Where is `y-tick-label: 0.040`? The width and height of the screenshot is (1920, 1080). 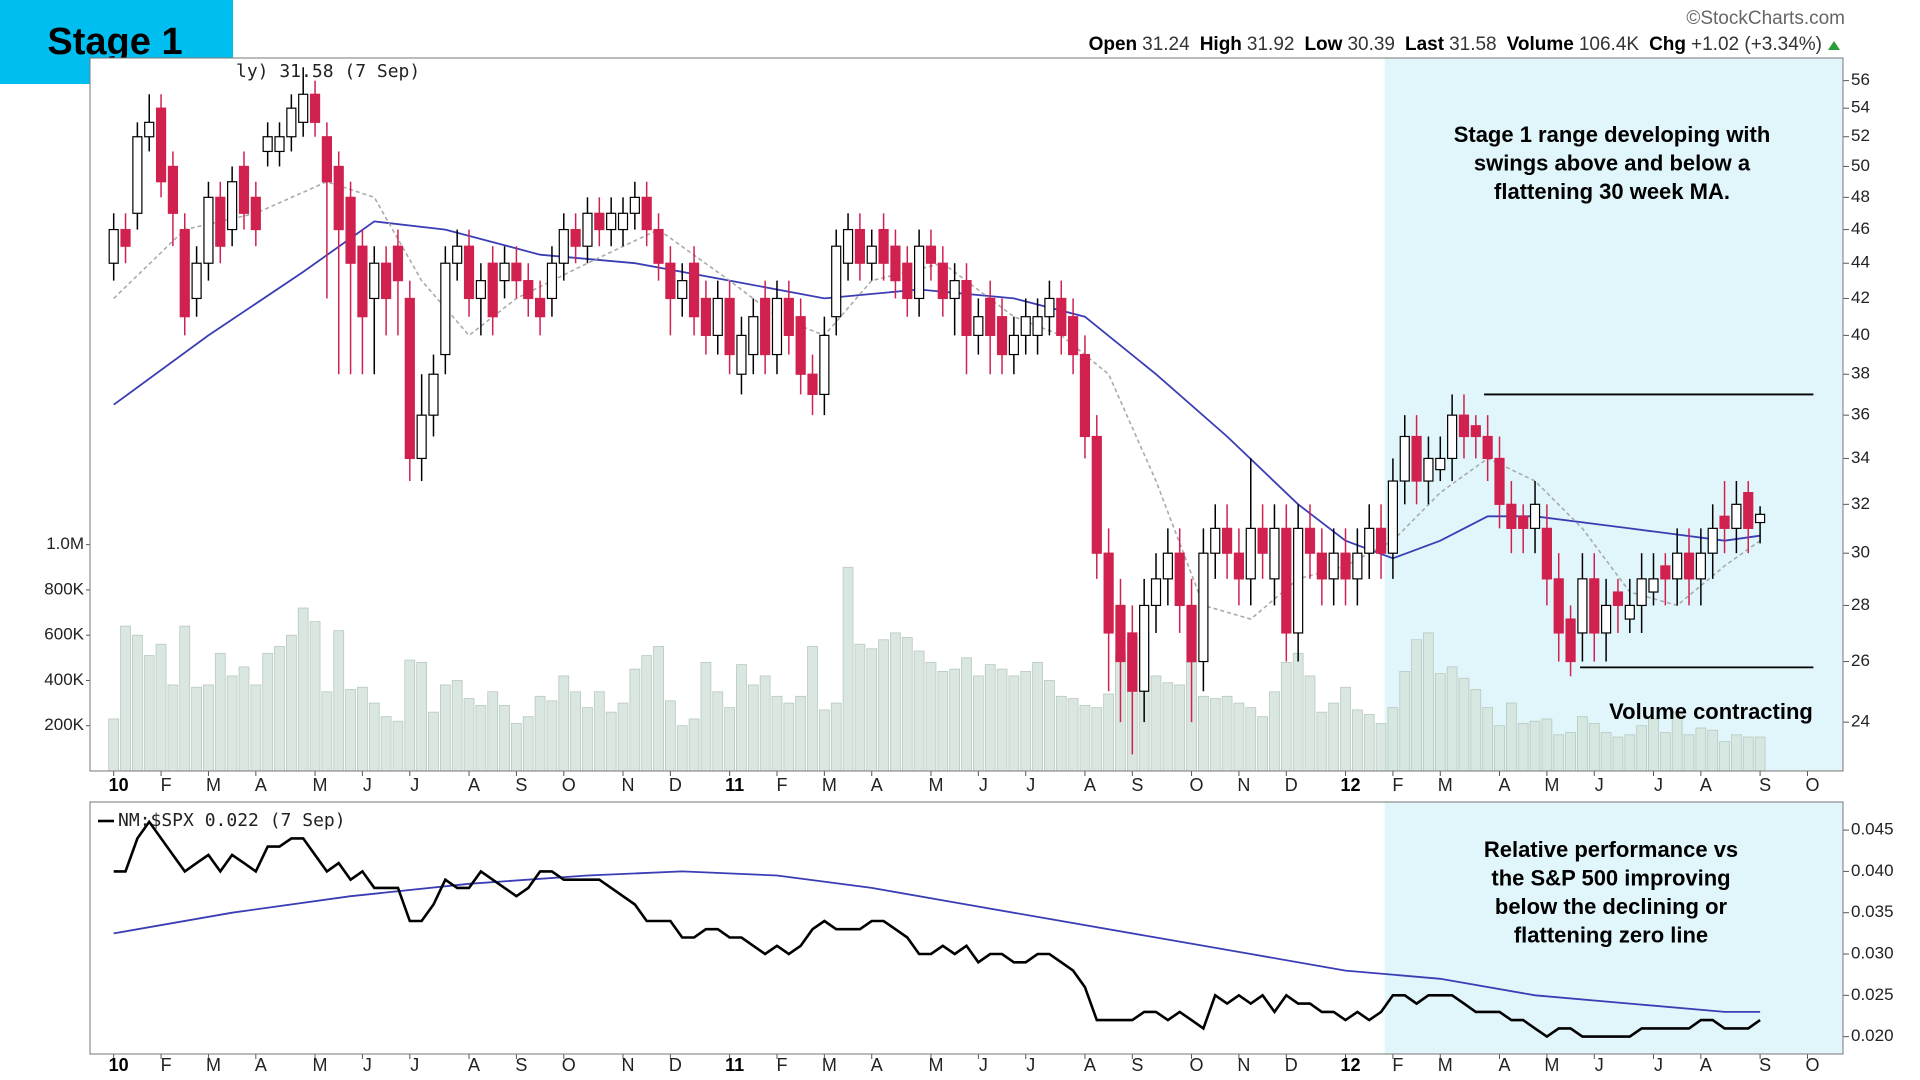 y-tick-label: 0.040 is located at coordinates (1872, 870).